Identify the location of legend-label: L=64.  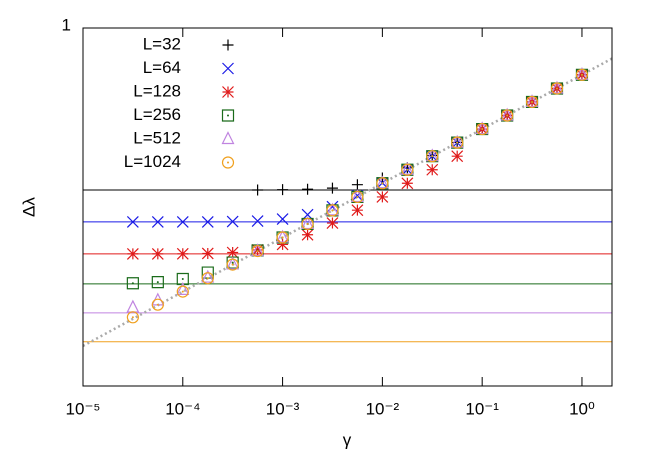
(162, 67).